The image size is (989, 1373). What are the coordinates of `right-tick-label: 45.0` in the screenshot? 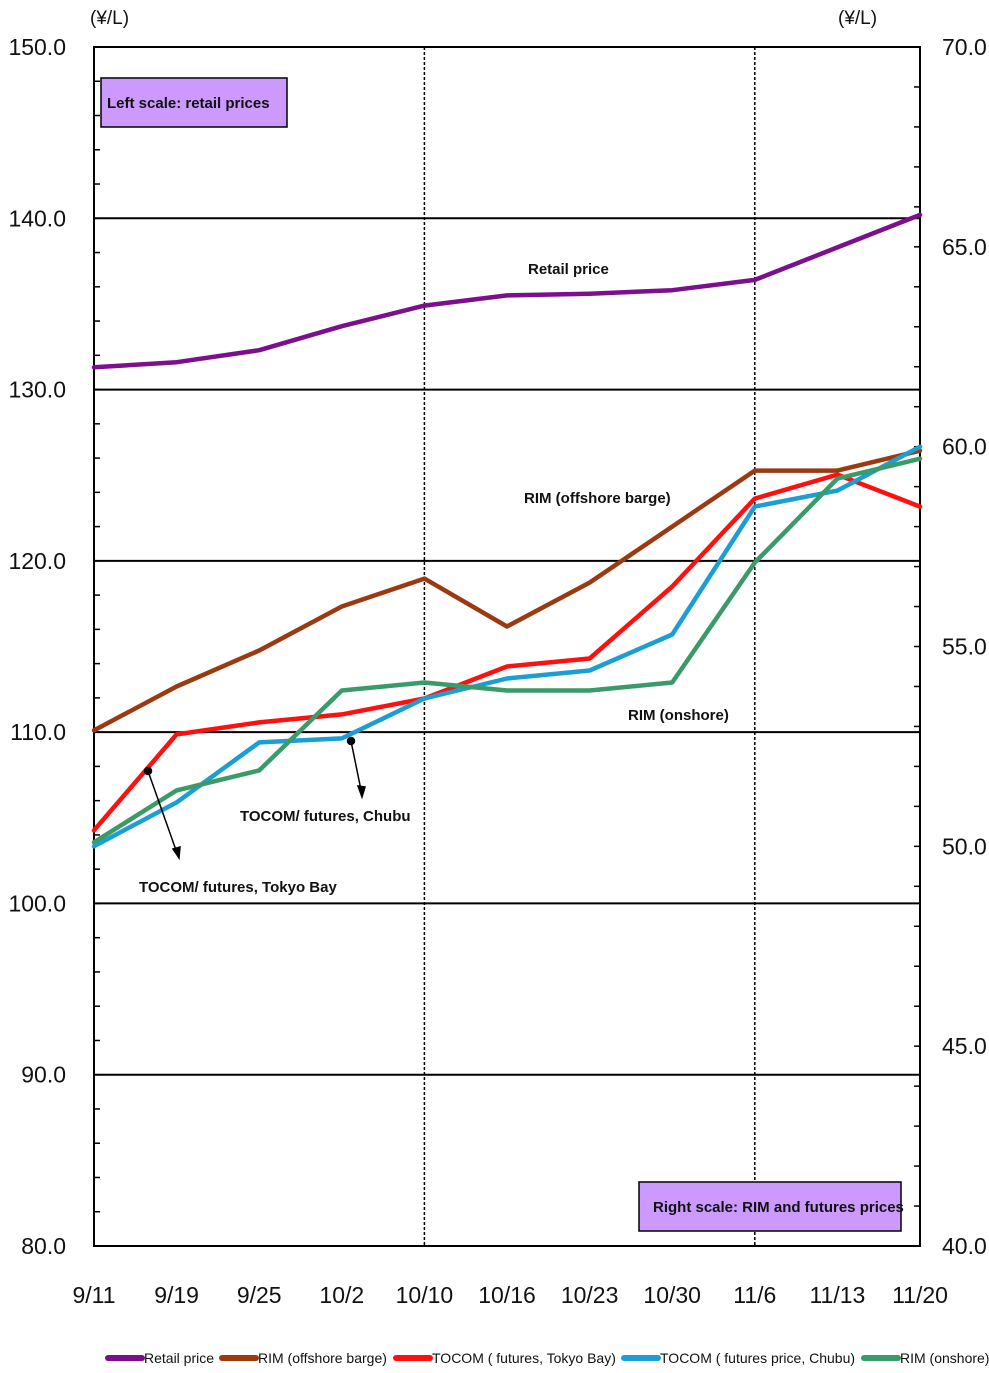 It's located at (964, 1046).